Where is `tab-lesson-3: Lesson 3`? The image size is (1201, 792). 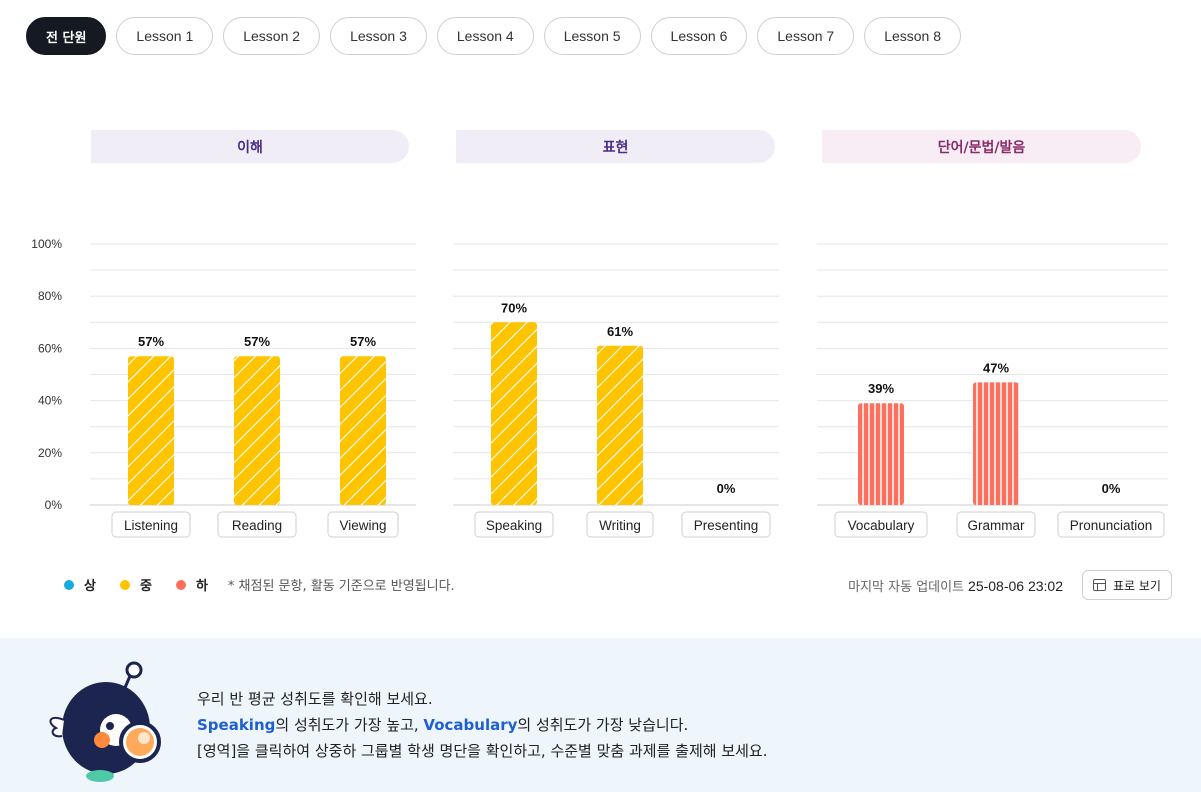 tab-lesson-3: Lesson 3 is located at coordinates (378, 36).